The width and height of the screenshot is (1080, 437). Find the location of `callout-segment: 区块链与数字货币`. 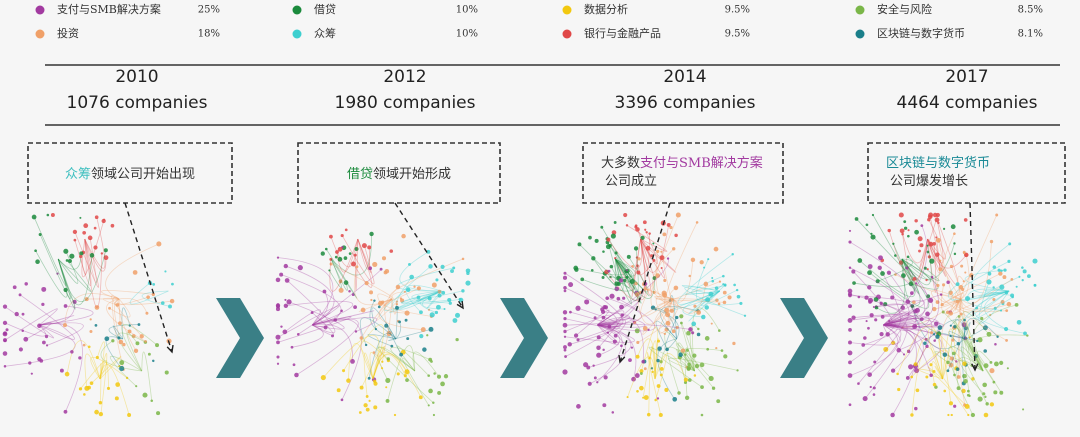

callout-segment: 区块链与数字货币 is located at coordinates (938, 163).